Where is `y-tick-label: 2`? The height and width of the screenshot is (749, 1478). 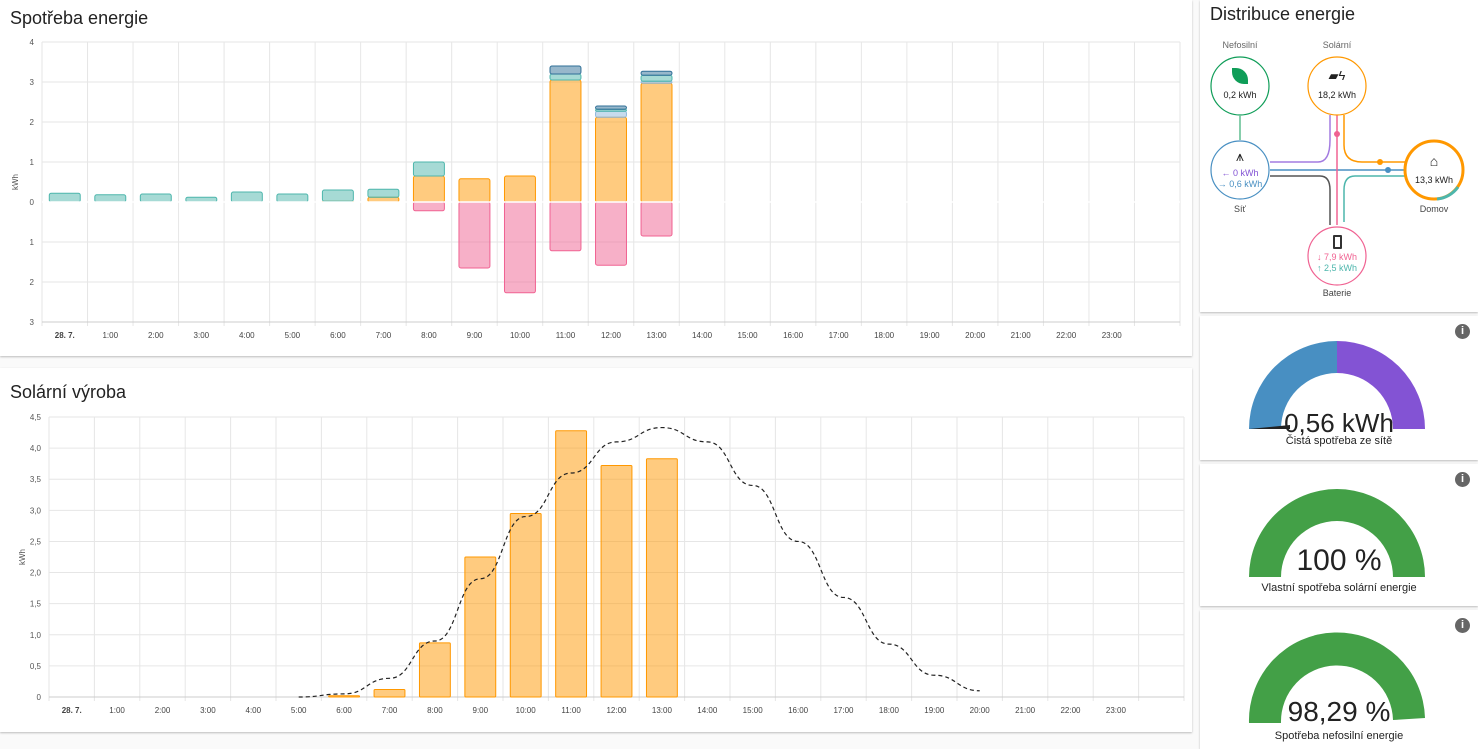 y-tick-label: 2 is located at coordinates (32, 282).